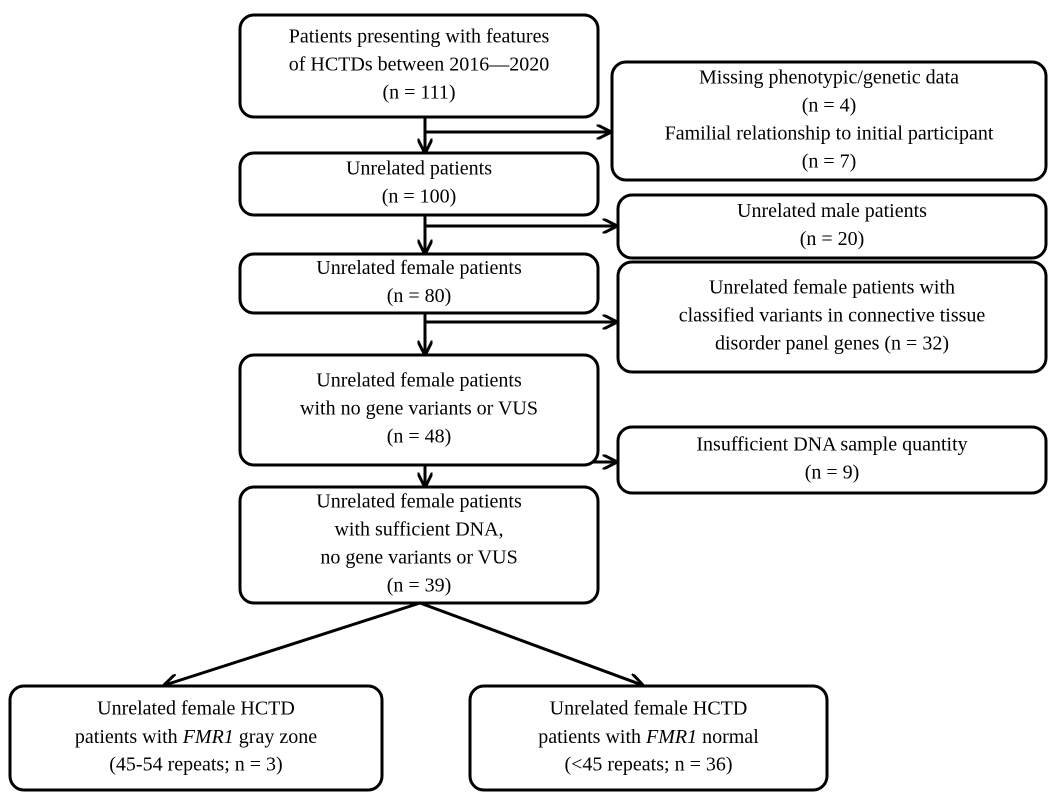  What do you see at coordinates (831, 445) in the screenshot?
I see `node-text: Insufficient DNA sample quantity` at bounding box center [831, 445].